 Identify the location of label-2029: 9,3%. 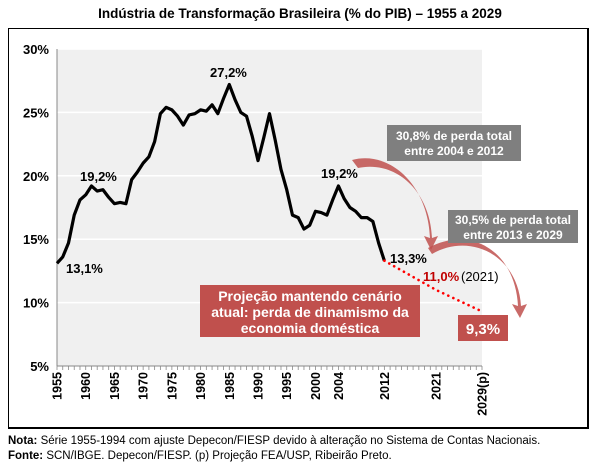
(483, 329).